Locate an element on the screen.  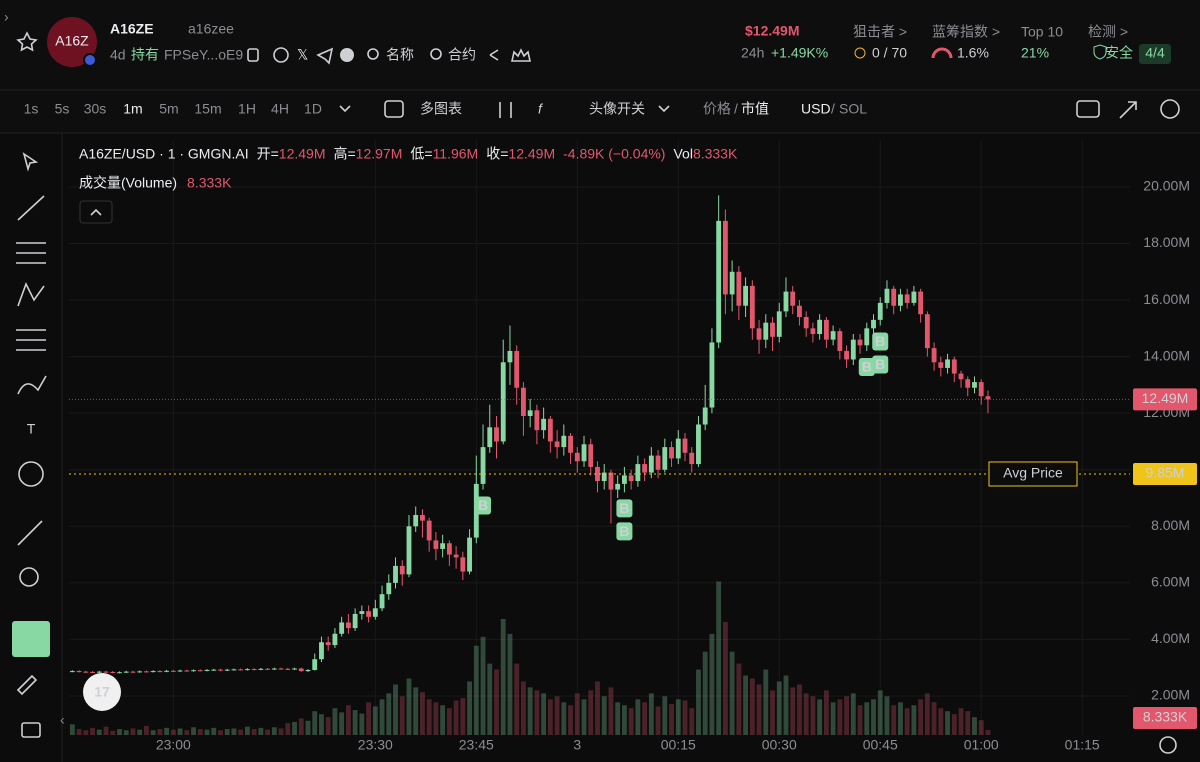
pump-icon is located at coordinates (347, 55).